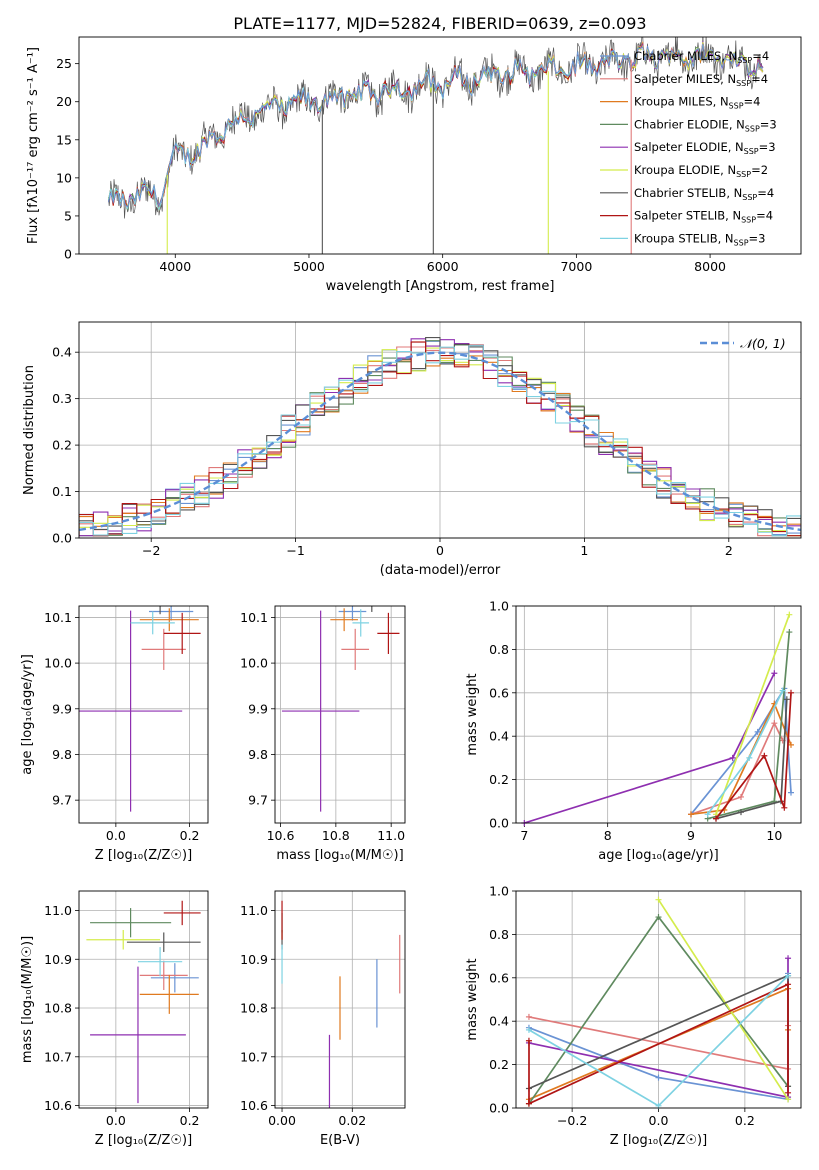  Describe the element at coordinates (64, 139) in the screenshot. I see `y-tick-label: 15` at that location.